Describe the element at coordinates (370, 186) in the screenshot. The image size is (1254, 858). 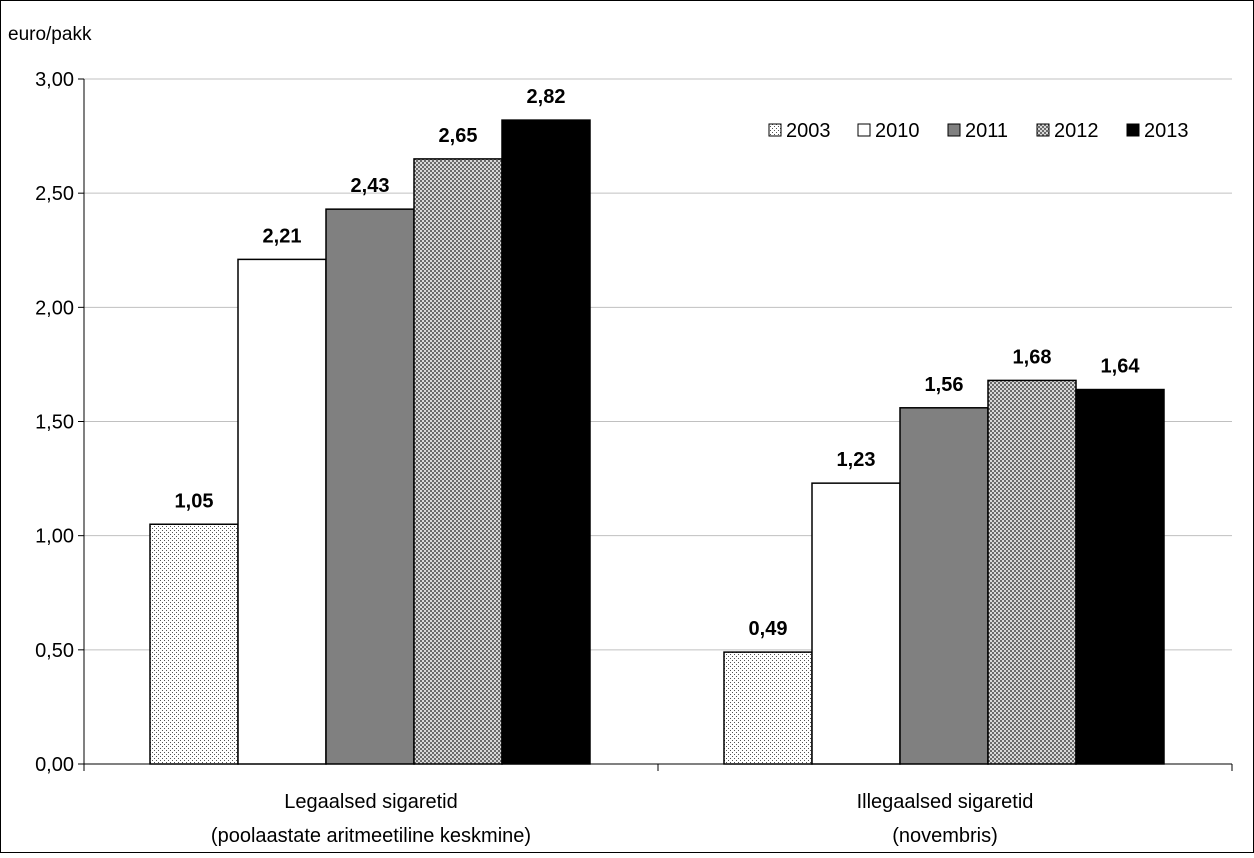
I see `data-label: 2,43` at that location.